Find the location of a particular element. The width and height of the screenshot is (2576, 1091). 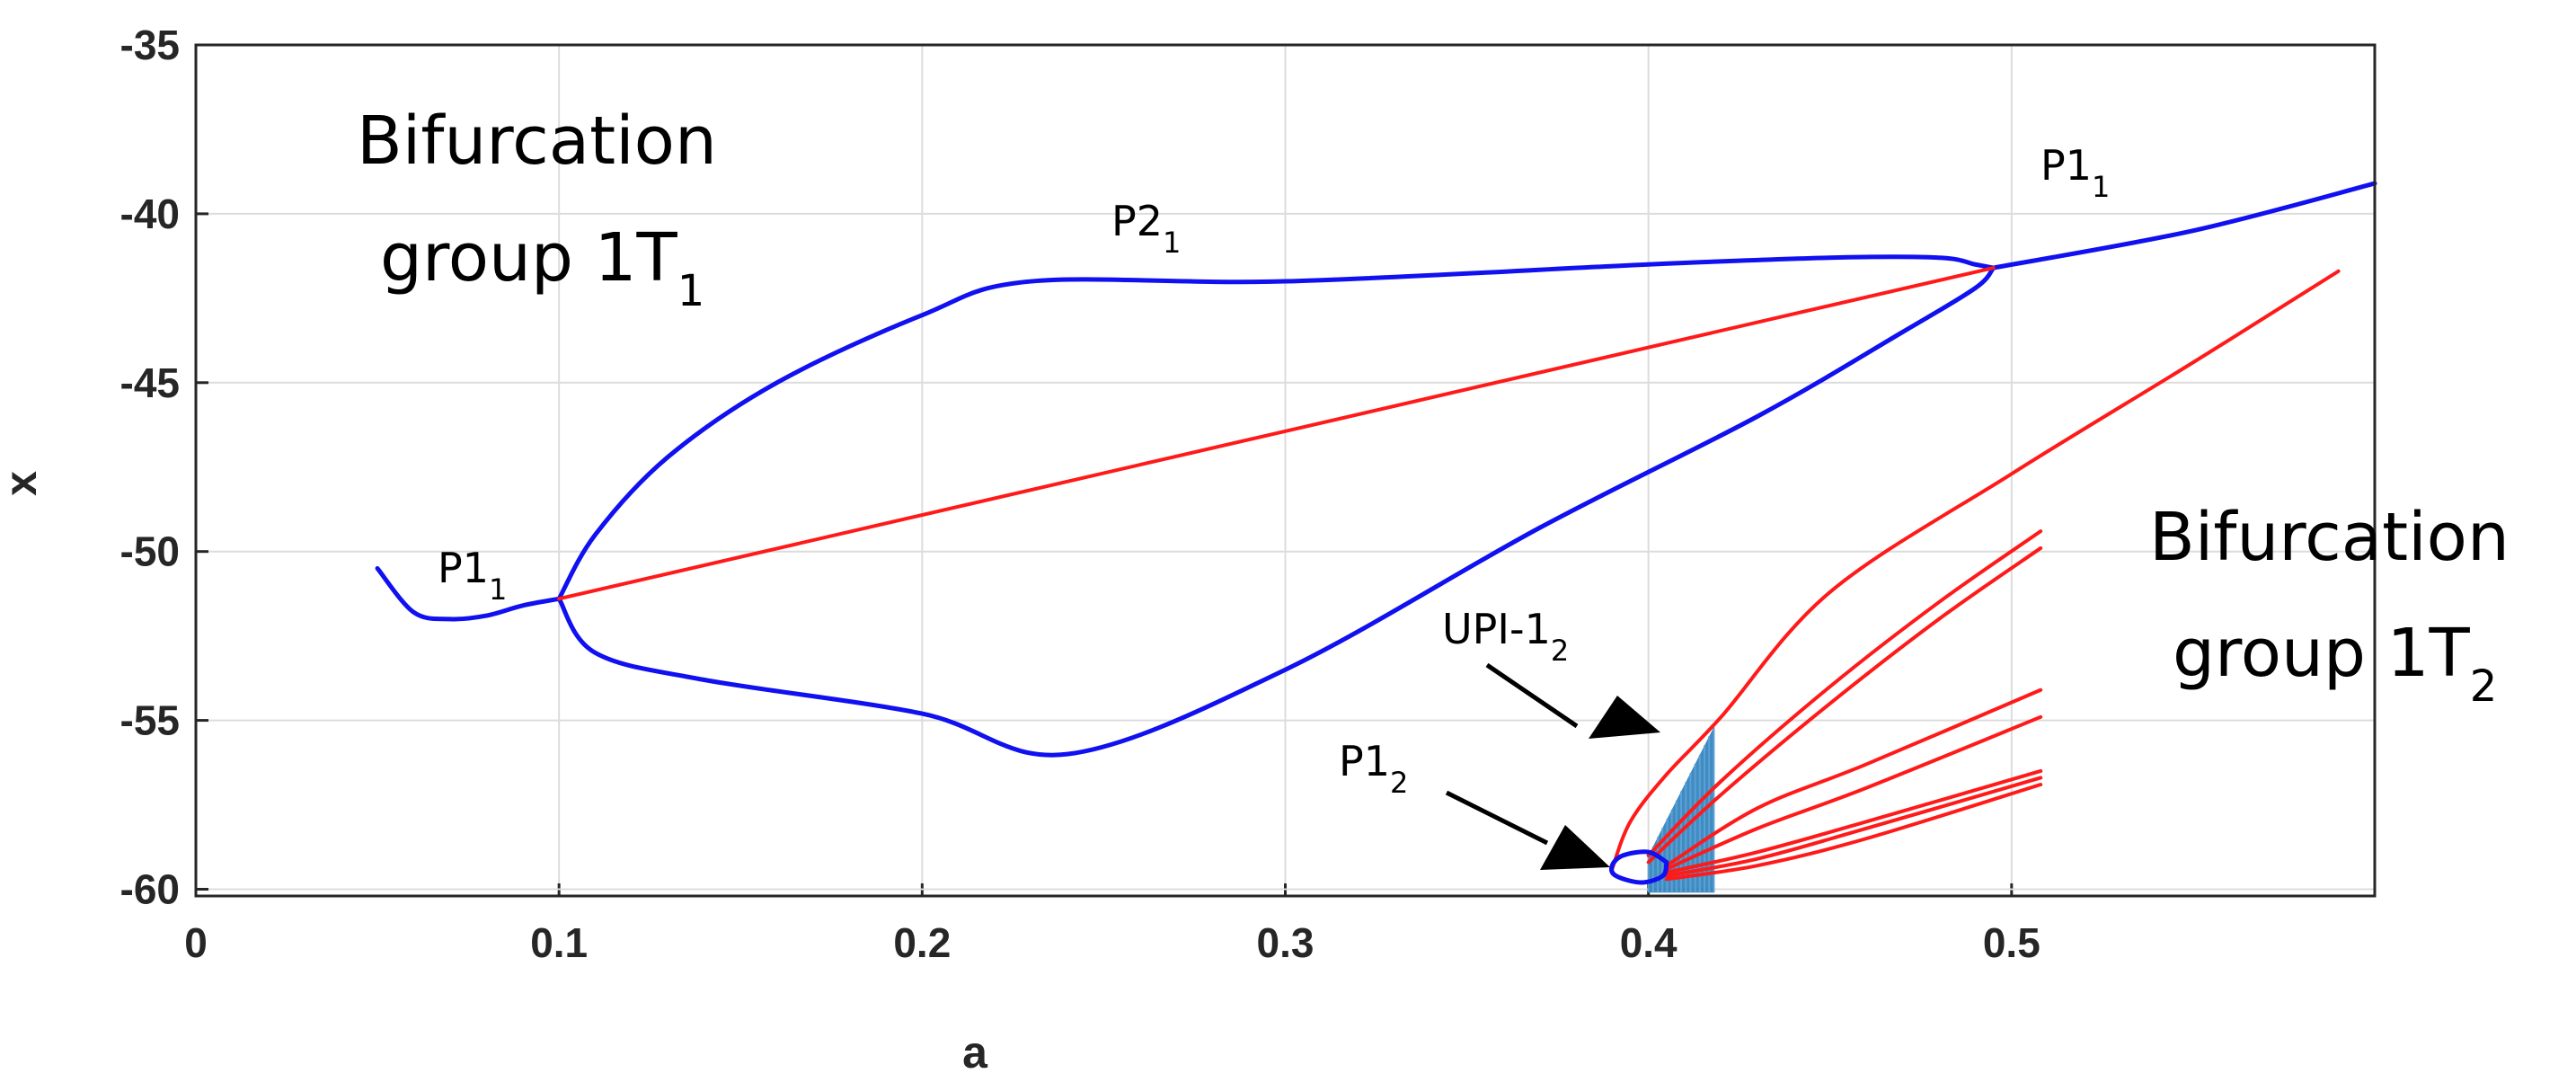

y-tick-label: -60 is located at coordinates (150, 888).